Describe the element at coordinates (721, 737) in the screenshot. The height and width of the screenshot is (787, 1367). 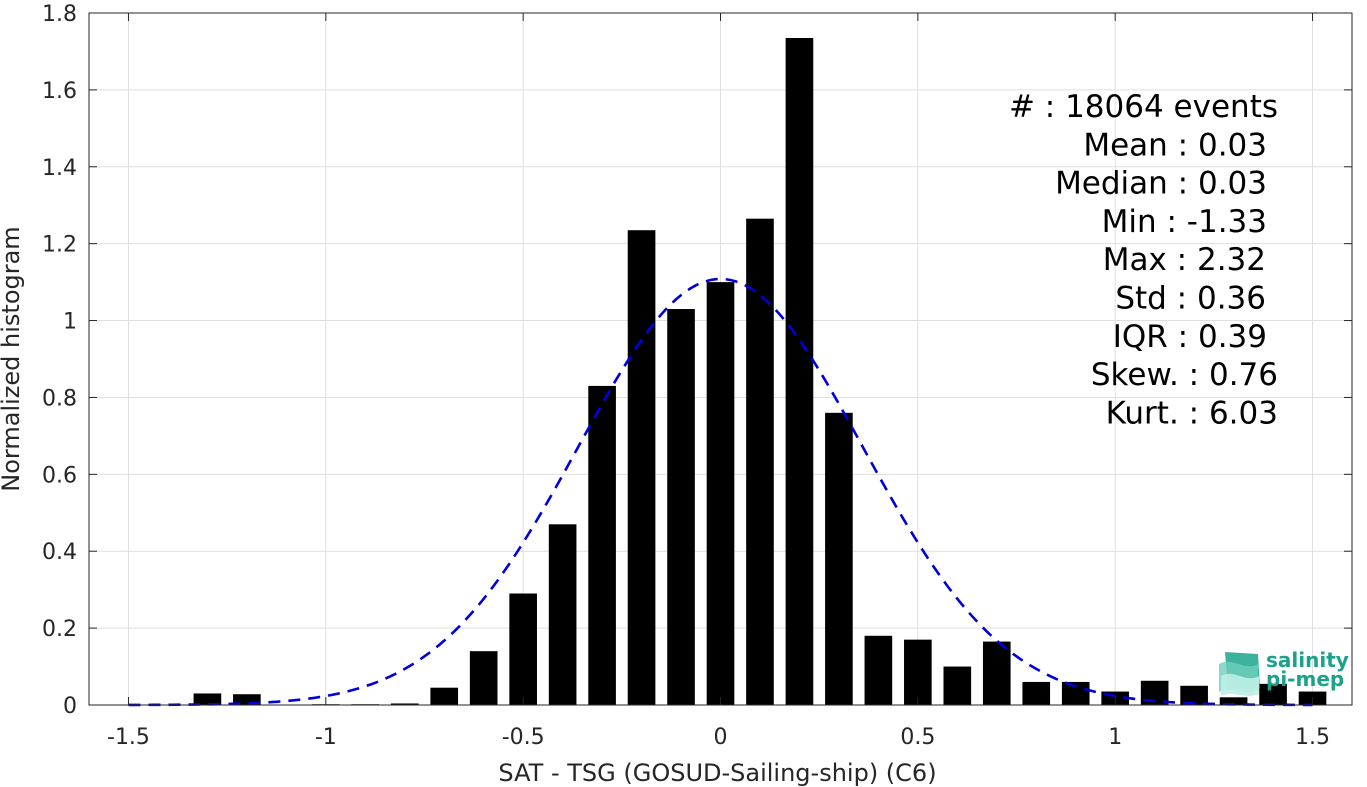
I see `x-tick-label-3: 0` at that location.